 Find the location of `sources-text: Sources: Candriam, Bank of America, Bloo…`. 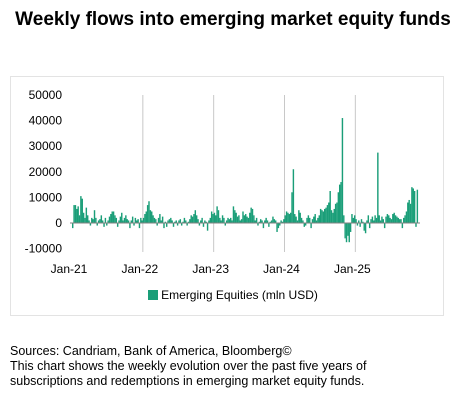

sources-text: Sources: Candriam, Bank of America, Bloo… is located at coordinates (151, 351).